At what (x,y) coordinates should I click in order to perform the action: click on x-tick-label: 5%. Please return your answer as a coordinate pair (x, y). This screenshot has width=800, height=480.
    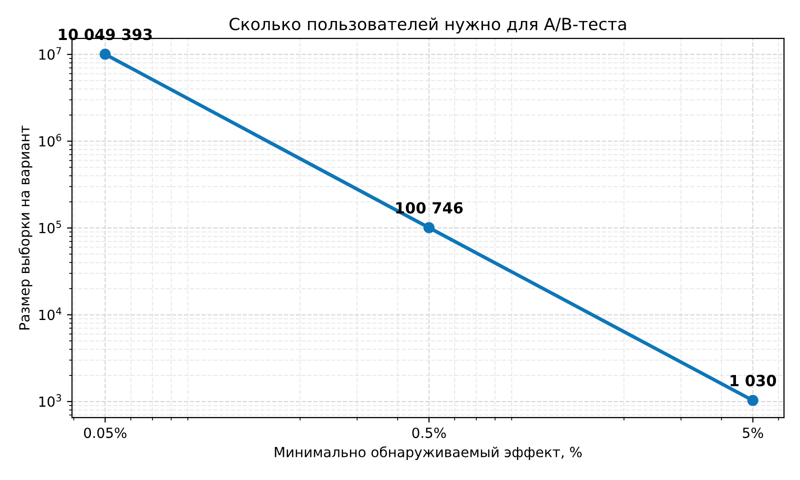
    Looking at the image, I should click on (753, 433).